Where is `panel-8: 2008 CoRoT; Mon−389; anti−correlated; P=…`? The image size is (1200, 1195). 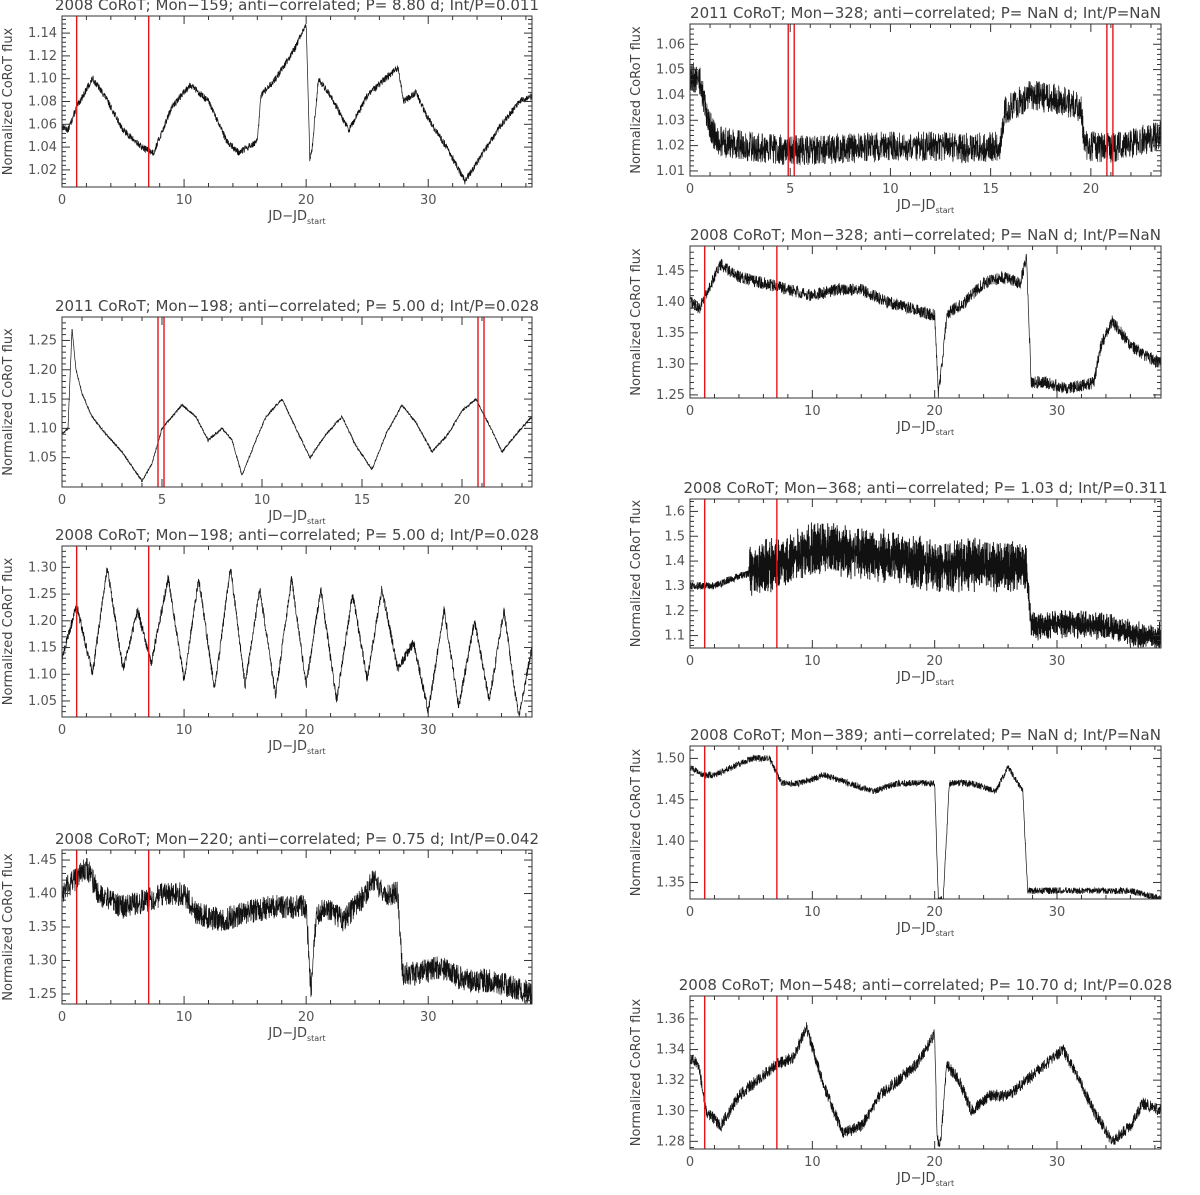 panel-8: 2008 CoRoT; Mon−389; anti−correlated; P=… is located at coordinates (895, 832).